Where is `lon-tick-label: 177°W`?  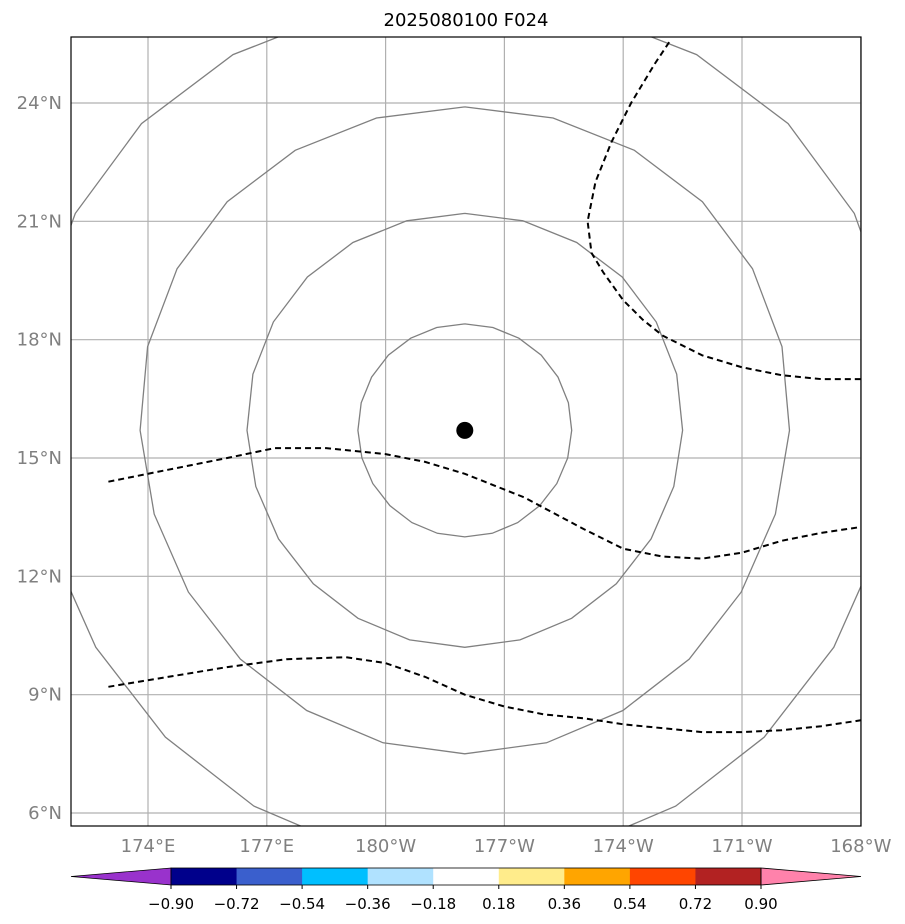
lon-tick-label: 177°W is located at coordinates (504, 846).